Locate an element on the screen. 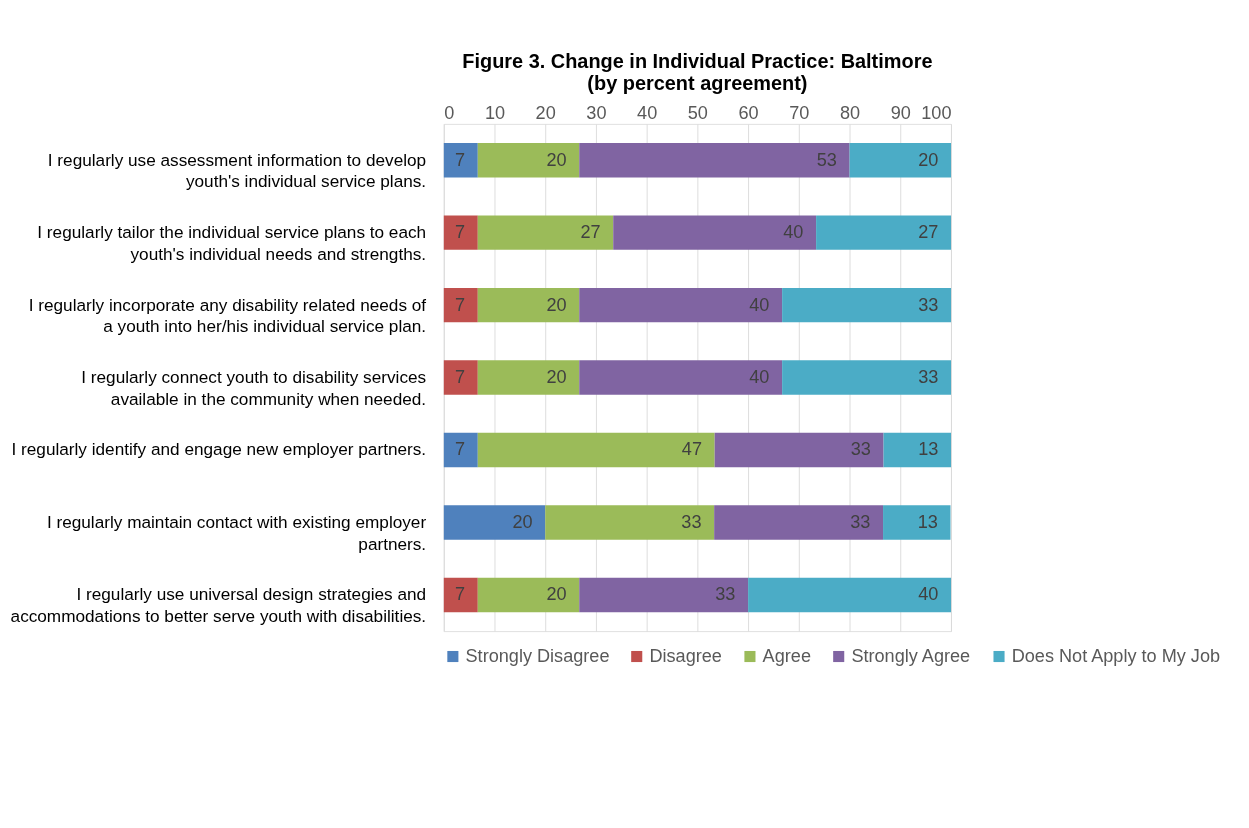 The height and width of the screenshot is (828, 1249). x-tick-label: 10 is located at coordinates (495, 112).